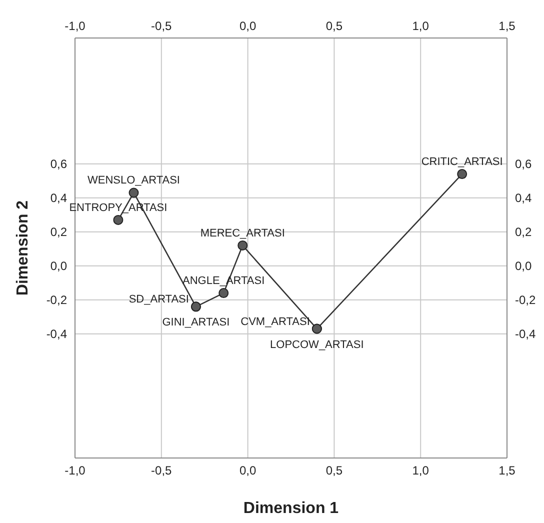 The width and height of the screenshot is (544, 523). What do you see at coordinates (421, 471) in the screenshot?
I see `x2-tick-label: 1,0` at bounding box center [421, 471].